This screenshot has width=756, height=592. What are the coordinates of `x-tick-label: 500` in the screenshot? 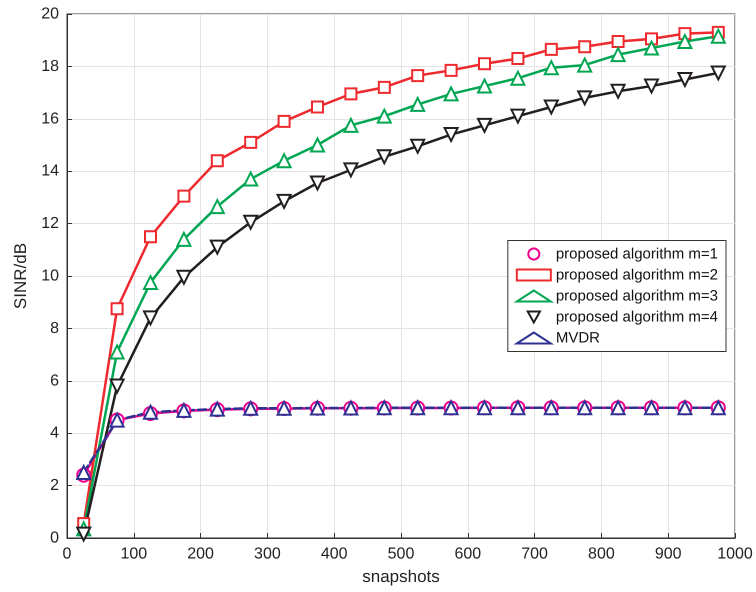 It's located at (401, 554).